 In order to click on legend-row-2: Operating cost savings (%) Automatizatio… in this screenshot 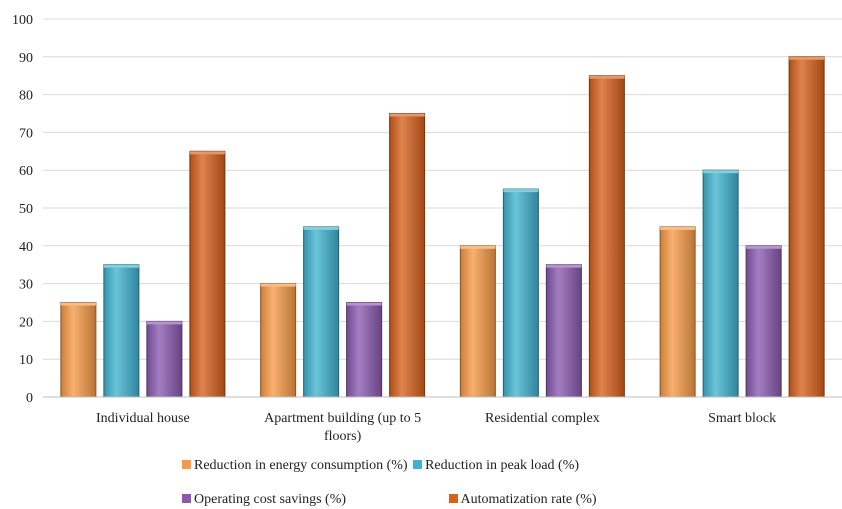, I will do `click(390, 500)`.